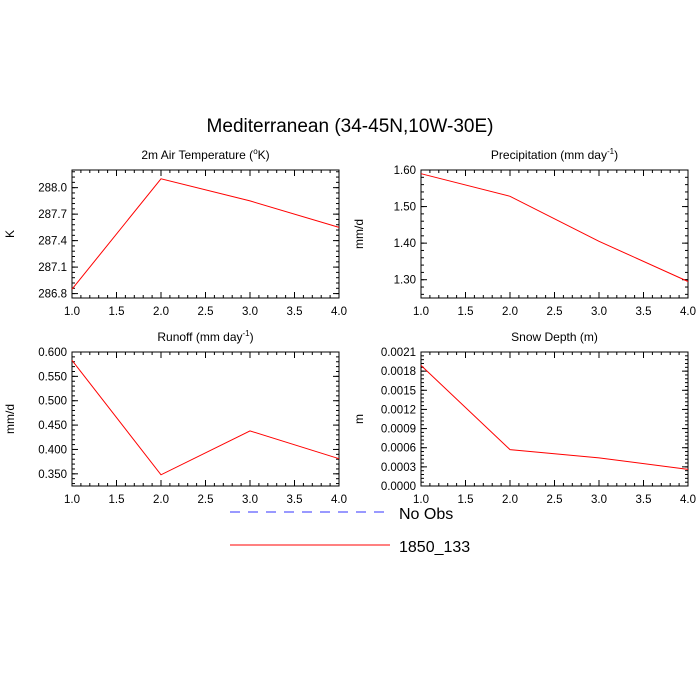 The width and height of the screenshot is (700, 700). Describe the element at coordinates (405, 208) in the screenshot. I see `y-tick-label: 1.50` at that location.